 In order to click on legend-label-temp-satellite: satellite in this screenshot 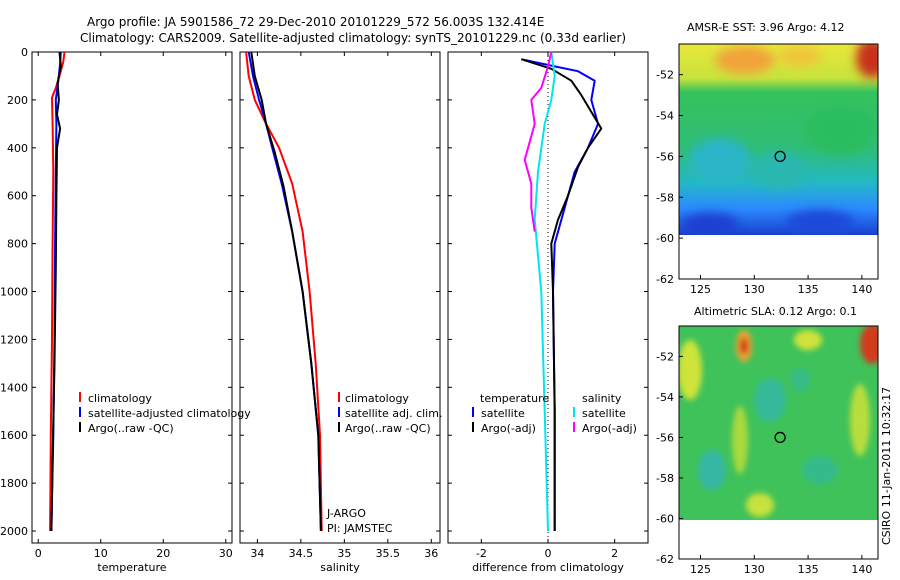, I will do `click(503, 413)`.